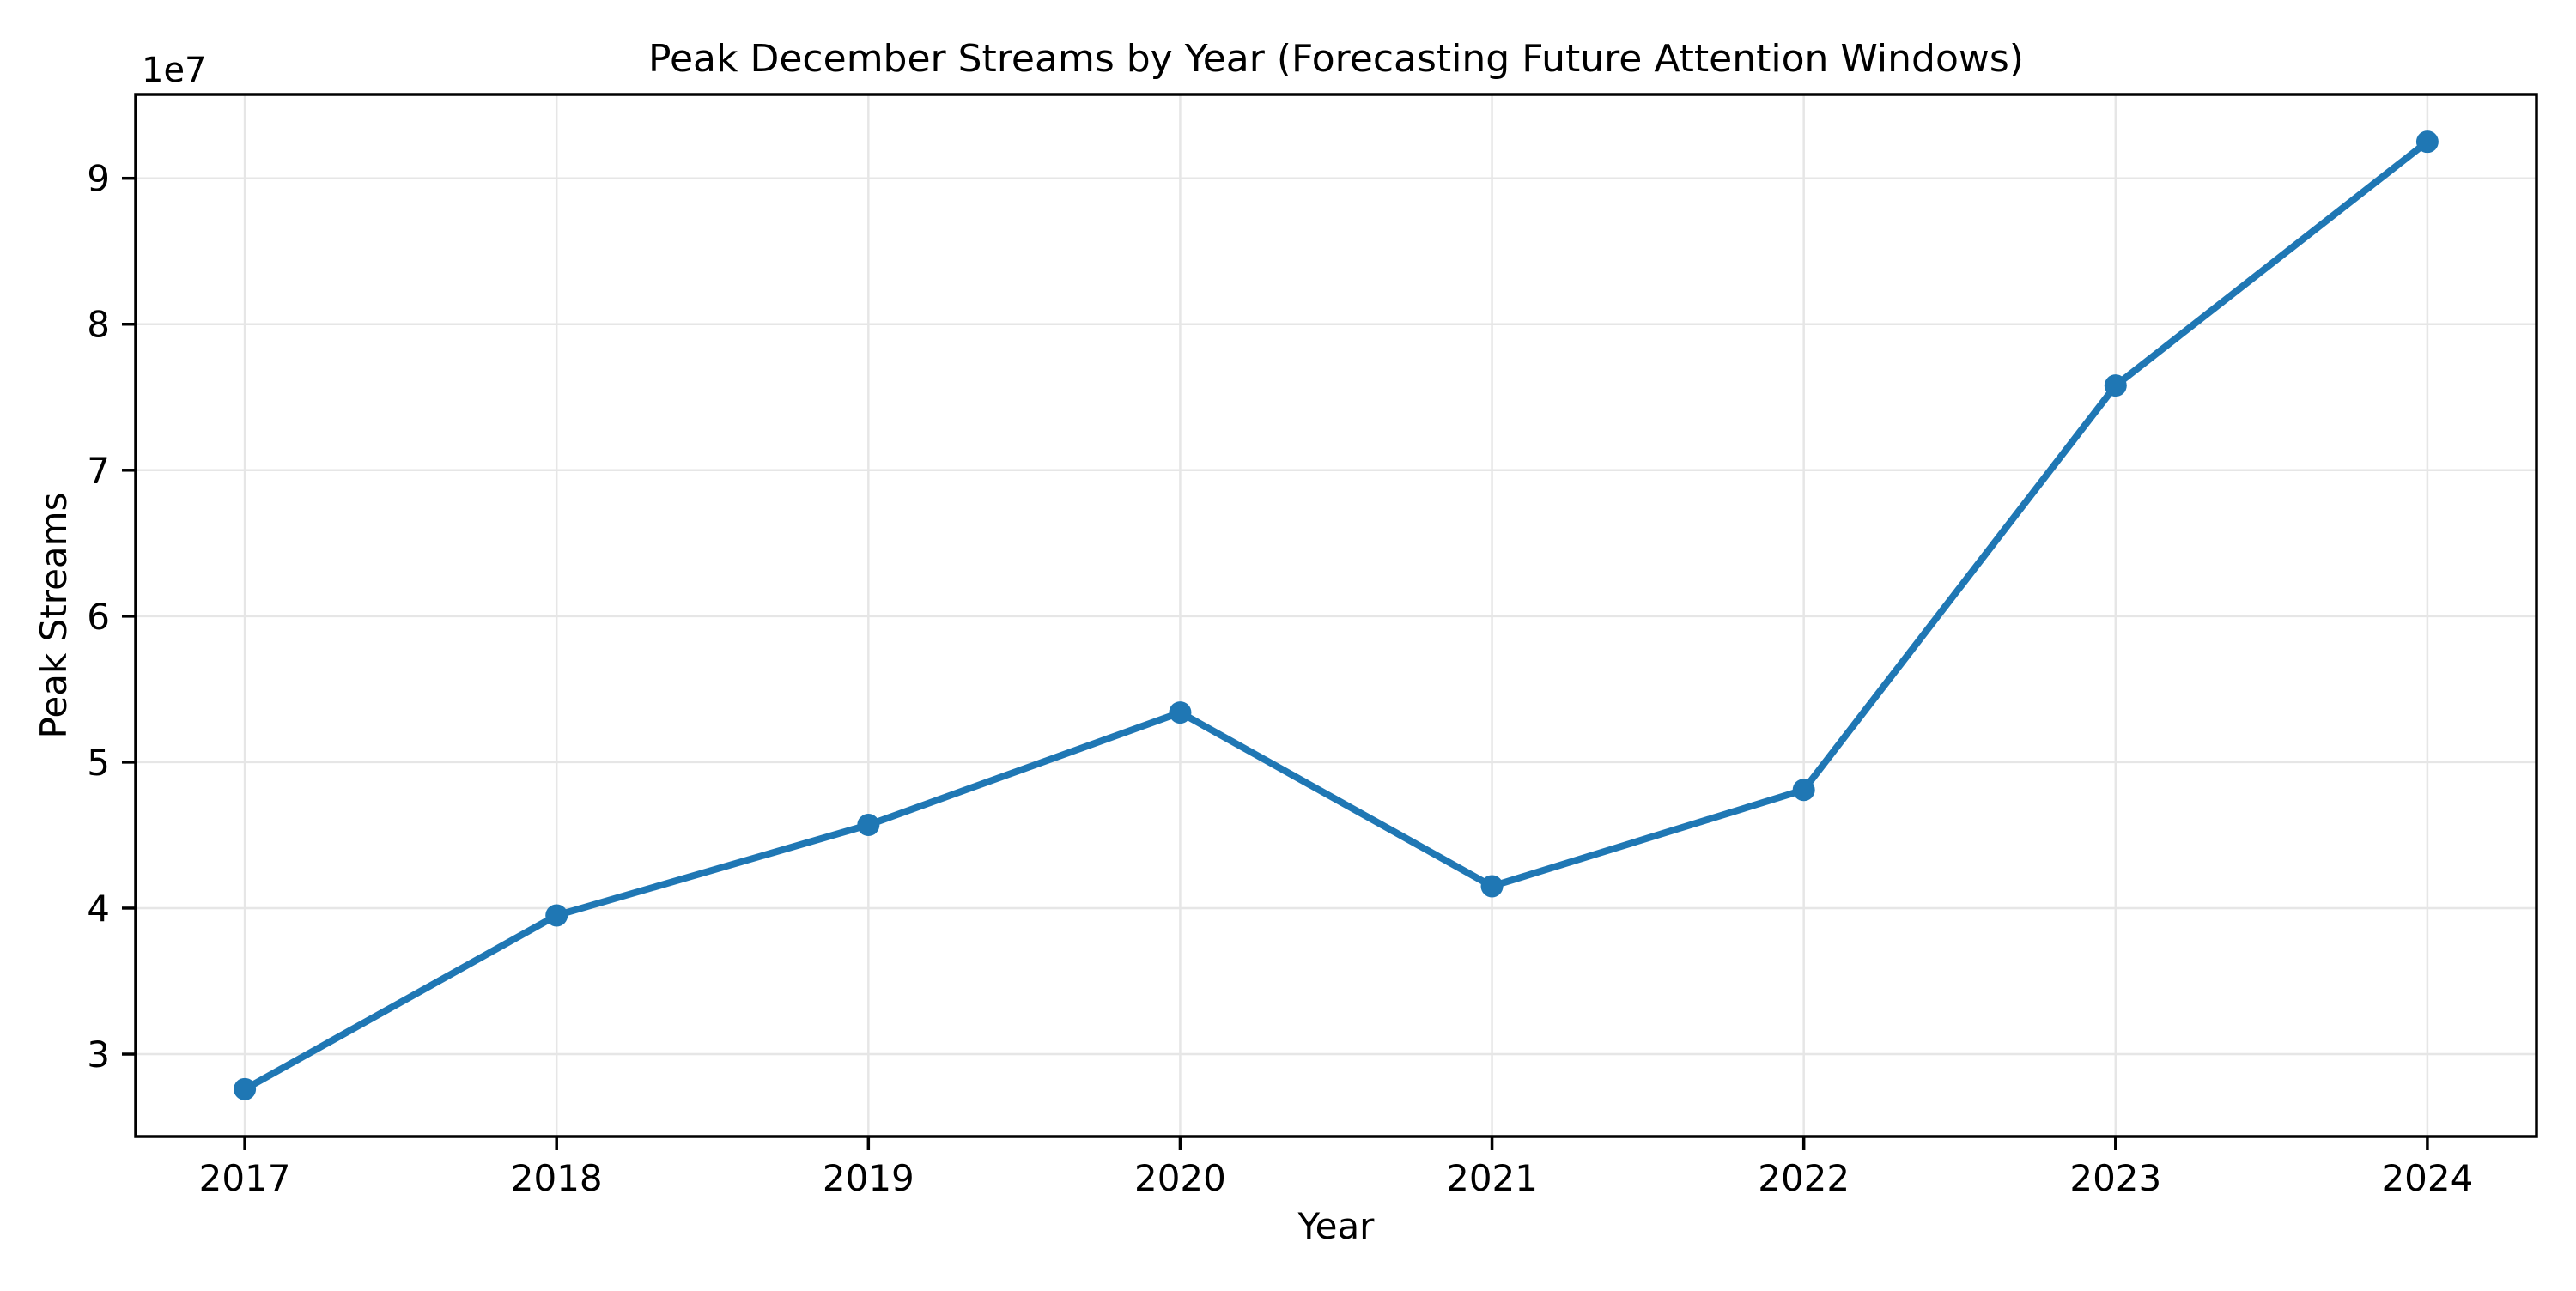  Describe the element at coordinates (868, 1178) in the screenshot. I see `x-tick-label: 2019` at that location.